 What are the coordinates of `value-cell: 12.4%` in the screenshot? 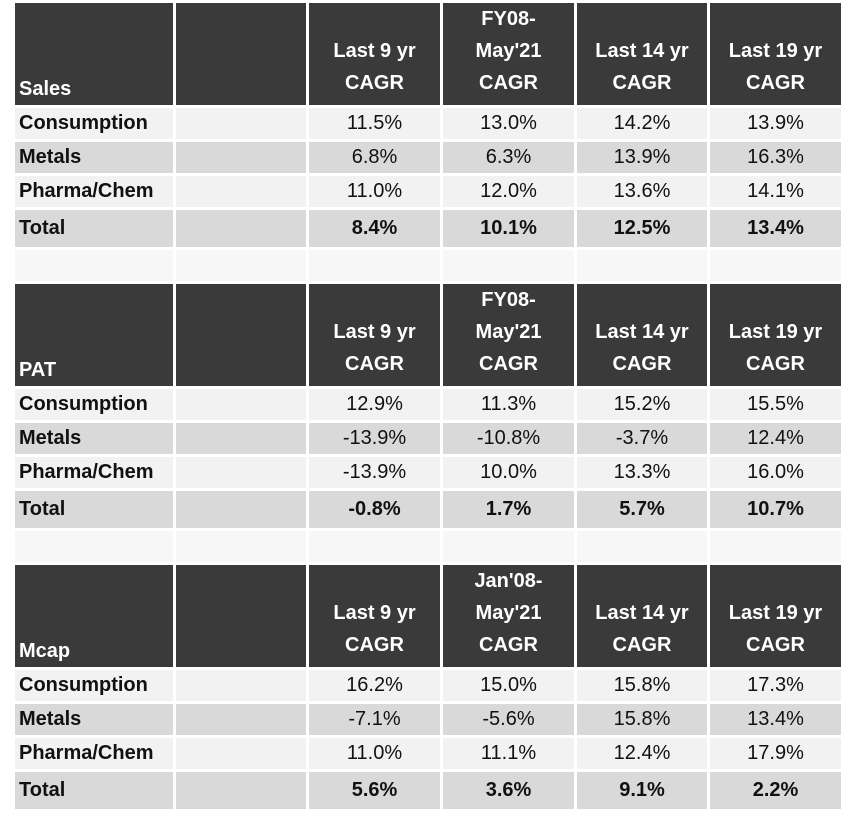 It's located at (775, 438).